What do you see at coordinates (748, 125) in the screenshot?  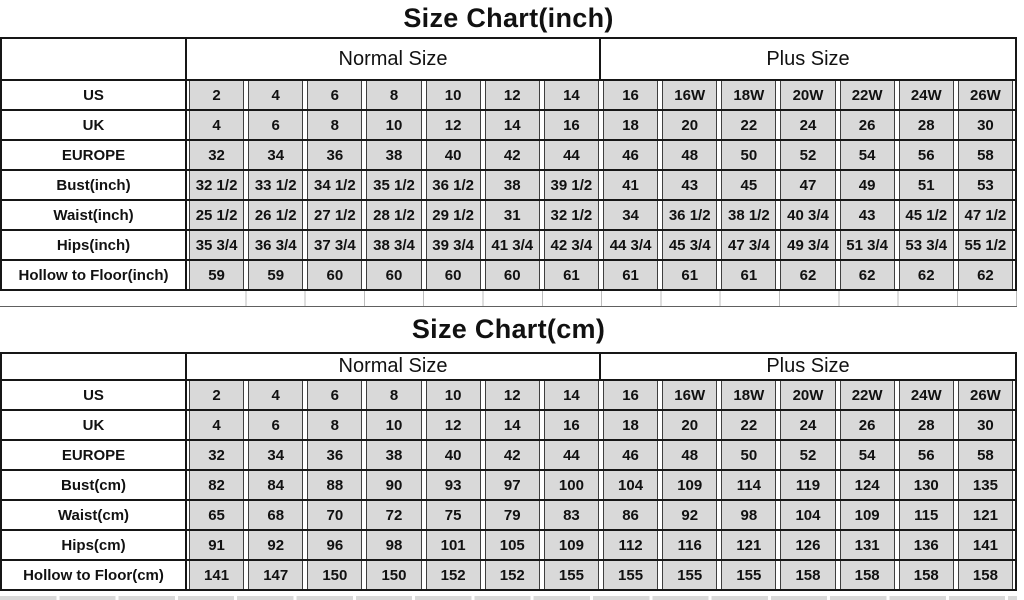 I see `size-cell: 22` at bounding box center [748, 125].